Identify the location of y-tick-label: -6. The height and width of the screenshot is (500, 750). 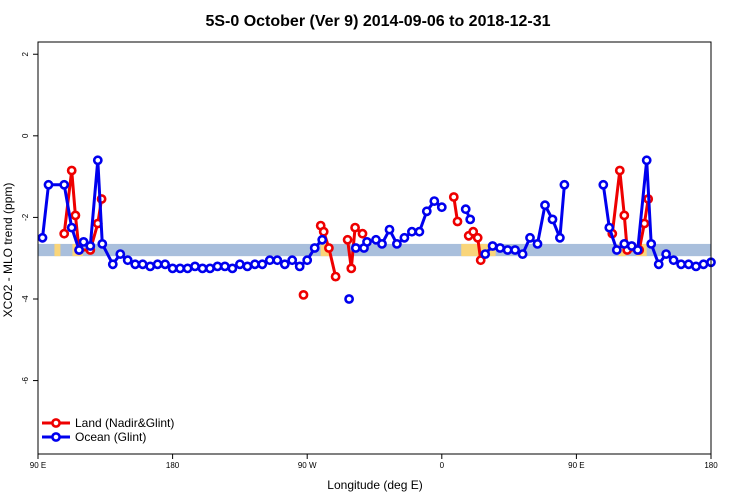
(25, 380).